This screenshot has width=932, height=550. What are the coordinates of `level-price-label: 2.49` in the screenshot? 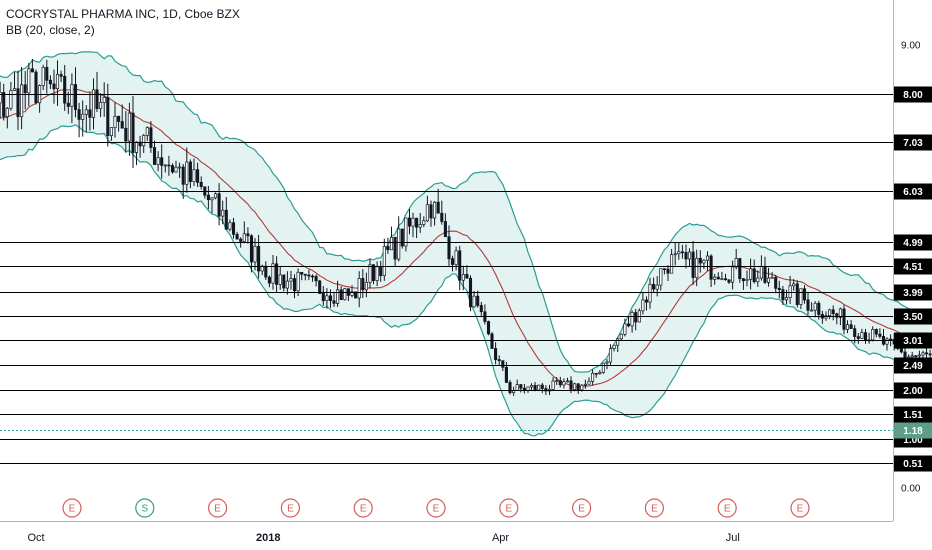 It's located at (913, 366).